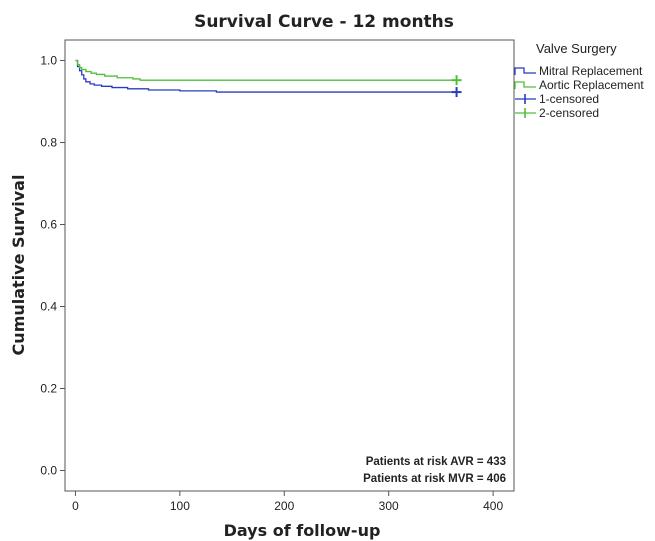 The width and height of the screenshot is (655, 541). Describe the element at coordinates (591, 71) in the screenshot. I see `legend-label: Mitral Replacement` at that location.